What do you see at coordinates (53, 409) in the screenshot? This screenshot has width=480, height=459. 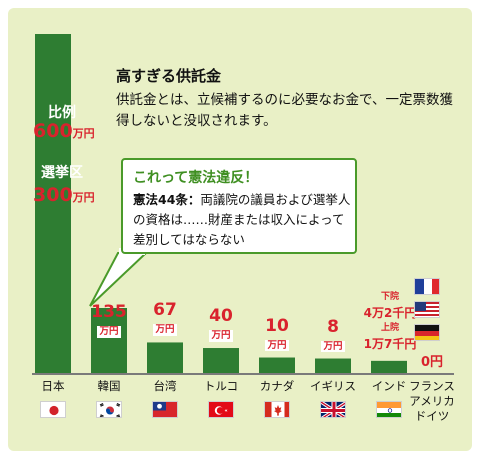 I see `flag-japan-icon` at bounding box center [53, 409].